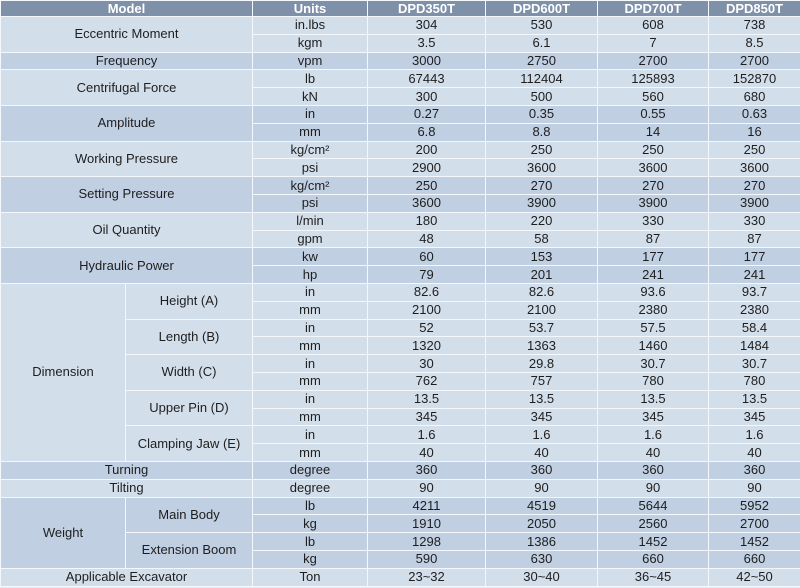  Describe the element at coordinates (400, 488) in the screenshot. I see `row: Tilting degree 90 90 90 90` at that location.